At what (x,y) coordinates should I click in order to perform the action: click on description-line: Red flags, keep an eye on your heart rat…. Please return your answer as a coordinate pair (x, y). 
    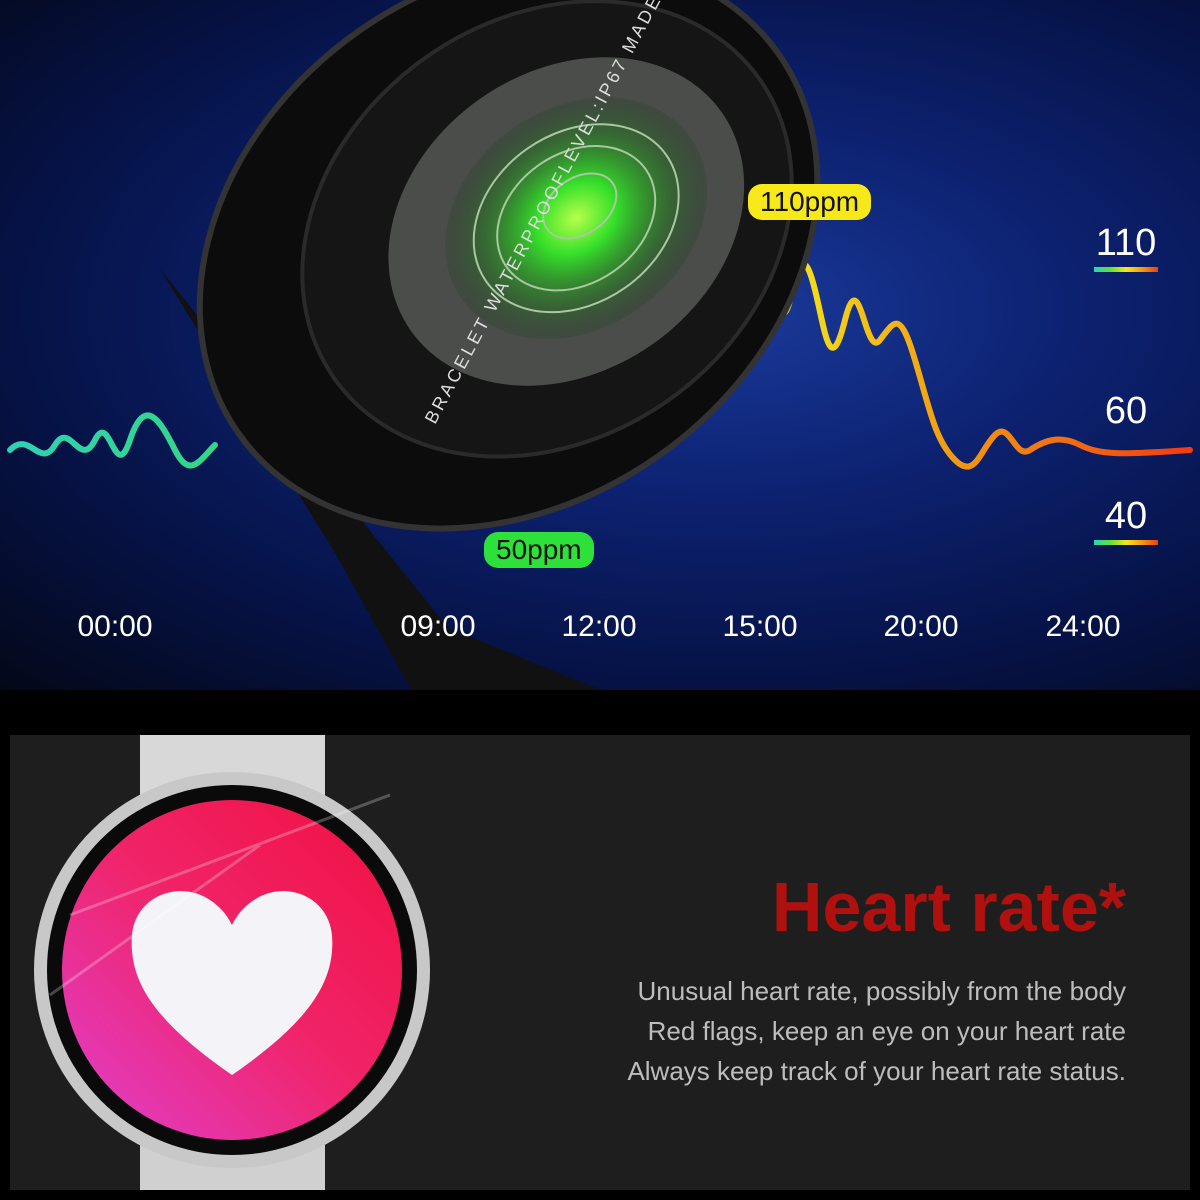
    Looking at the image, I should click on (886, 1031).